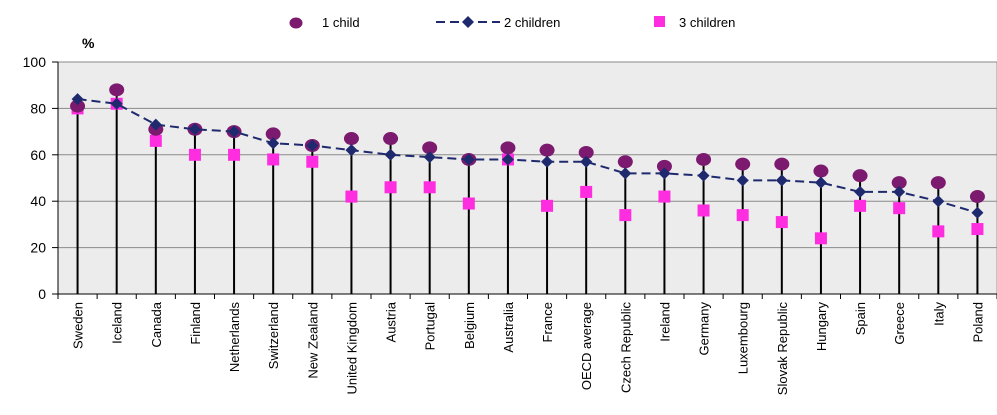 The image size is (997, 415). I want to click on category-label: Canada, so click(156, 324).